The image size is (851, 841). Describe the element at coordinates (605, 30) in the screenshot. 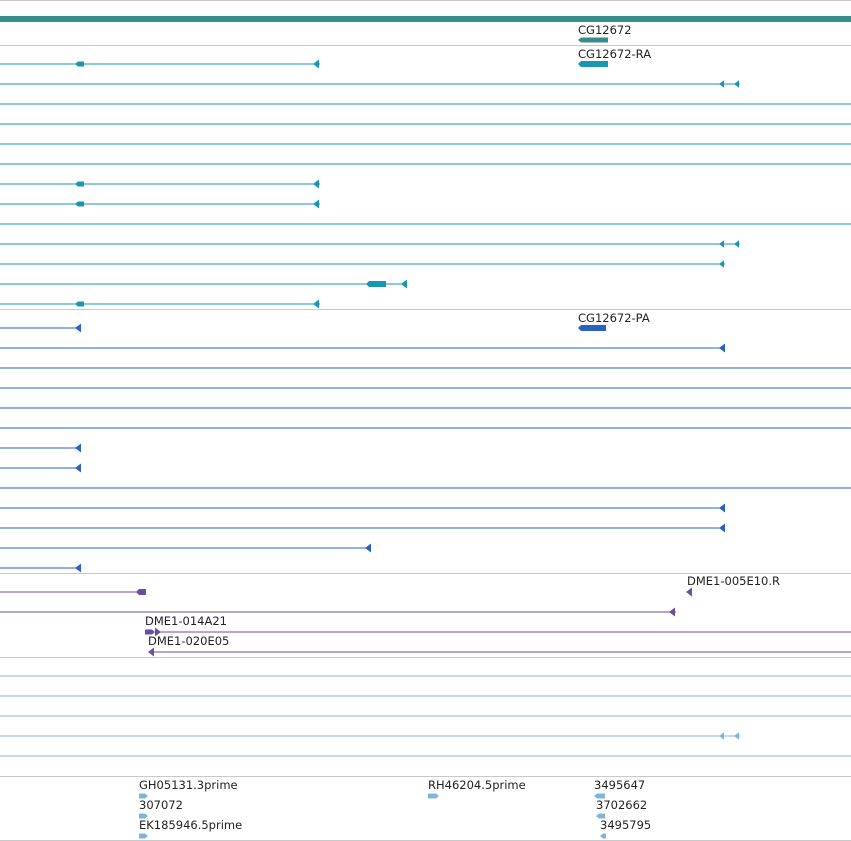

I see `feature-label: CG12672` at that location.